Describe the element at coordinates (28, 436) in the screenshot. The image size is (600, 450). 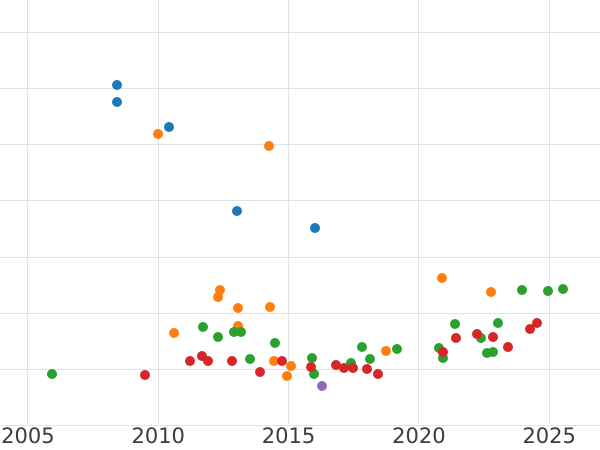
I see `x-tick-label-2005: 2005` at that location.